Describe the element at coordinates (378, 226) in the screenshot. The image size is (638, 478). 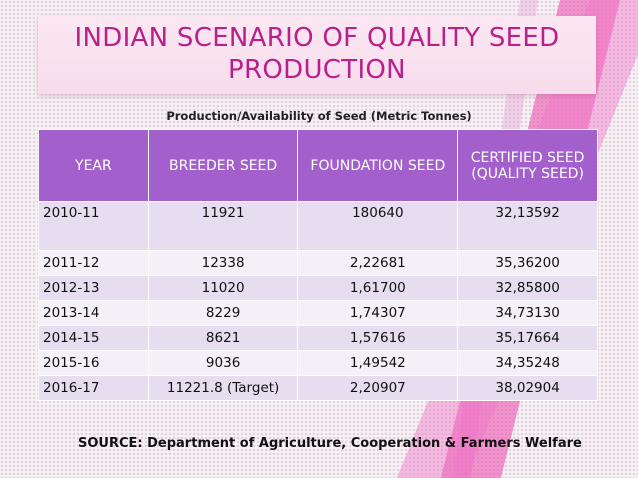
I see `cell-foundation: 180640` at that location.